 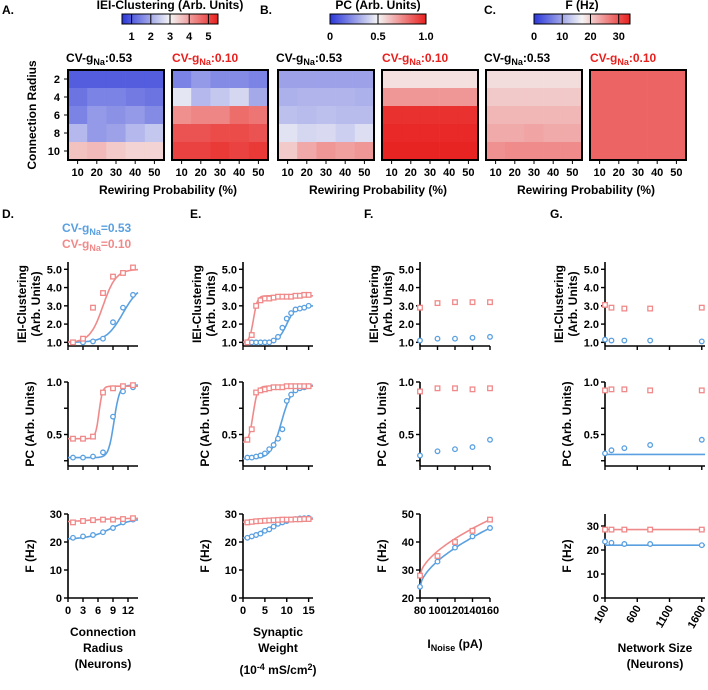 I want to click on plot-F-pc-low-point, so click(x=437, y=388).